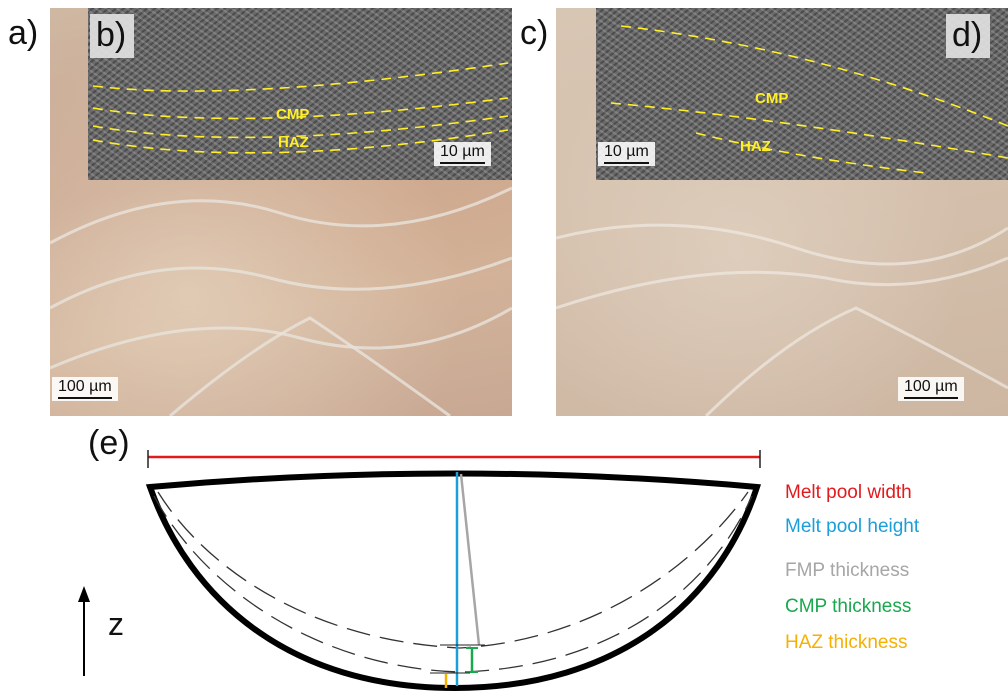  I want to click on legend-melt-pool-width: Melt pool width, so click(848, 492).